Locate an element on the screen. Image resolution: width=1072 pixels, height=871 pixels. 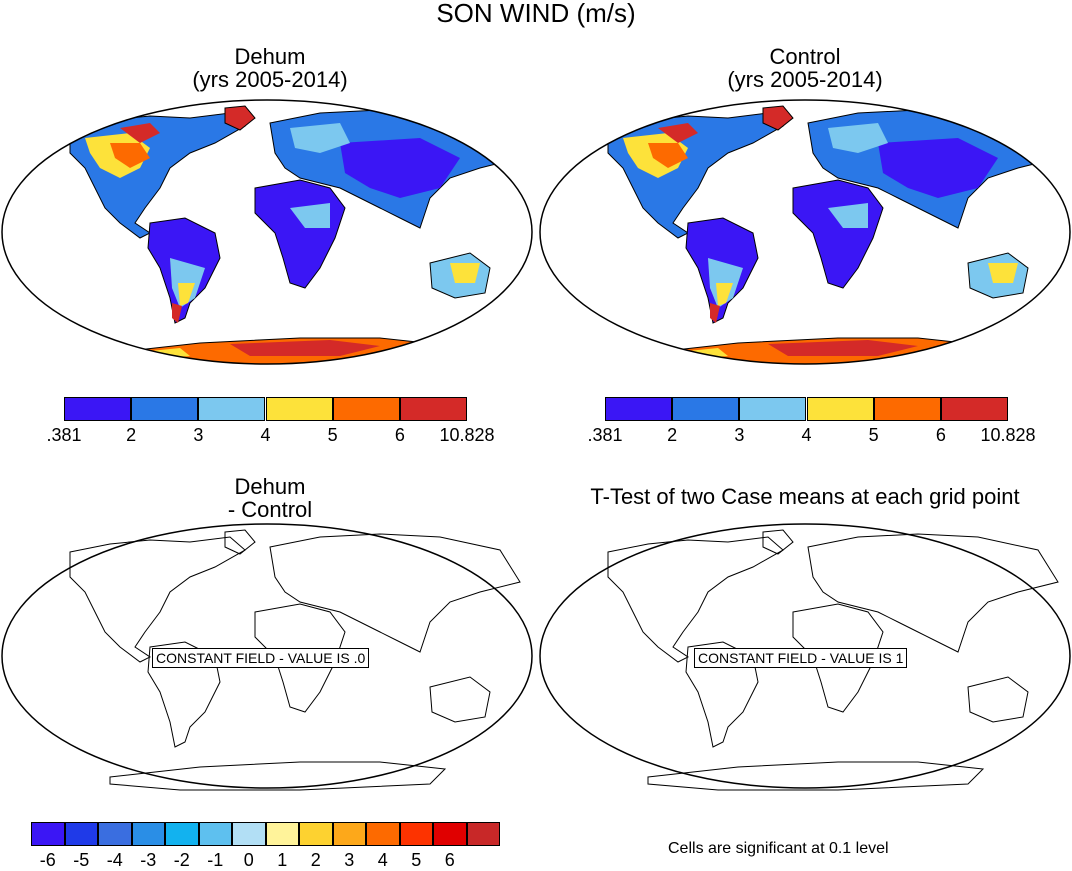
antarctica-coast is located at coordinates (278, 776).